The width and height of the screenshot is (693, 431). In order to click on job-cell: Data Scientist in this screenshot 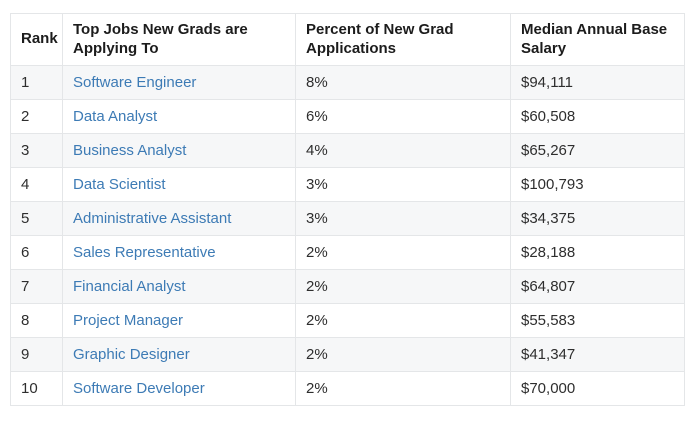, I will do `click(179, 184)`.